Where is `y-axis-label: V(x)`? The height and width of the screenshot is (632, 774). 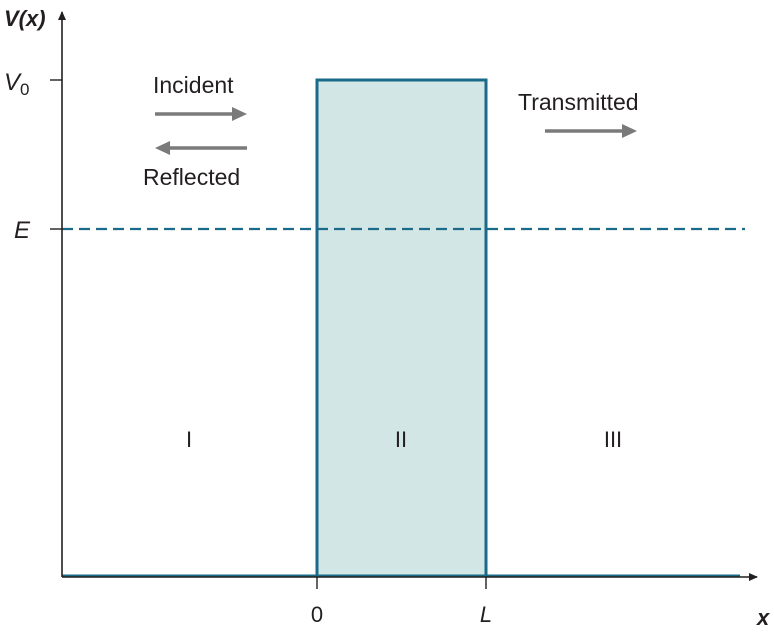 y-axis-label: V(x) is located at coordinates (25, 18).